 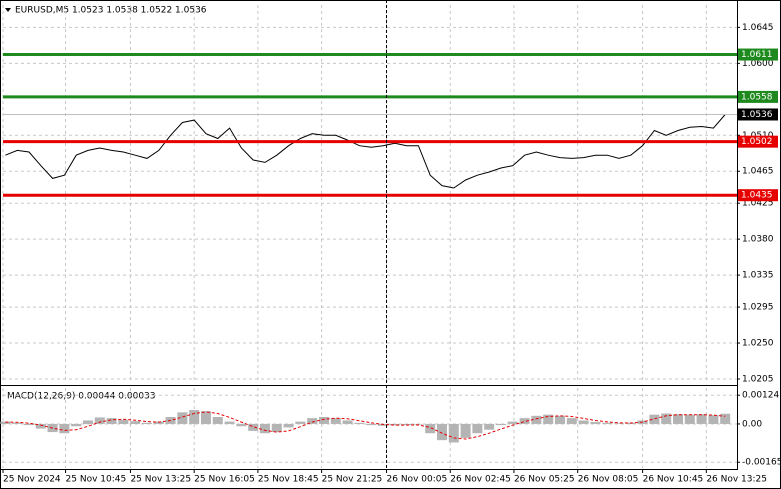 What do you see at coordinates (758, 240) in the screenshot?
I see `y-tick-label: 1.0380` at bounding box center [758, 240].